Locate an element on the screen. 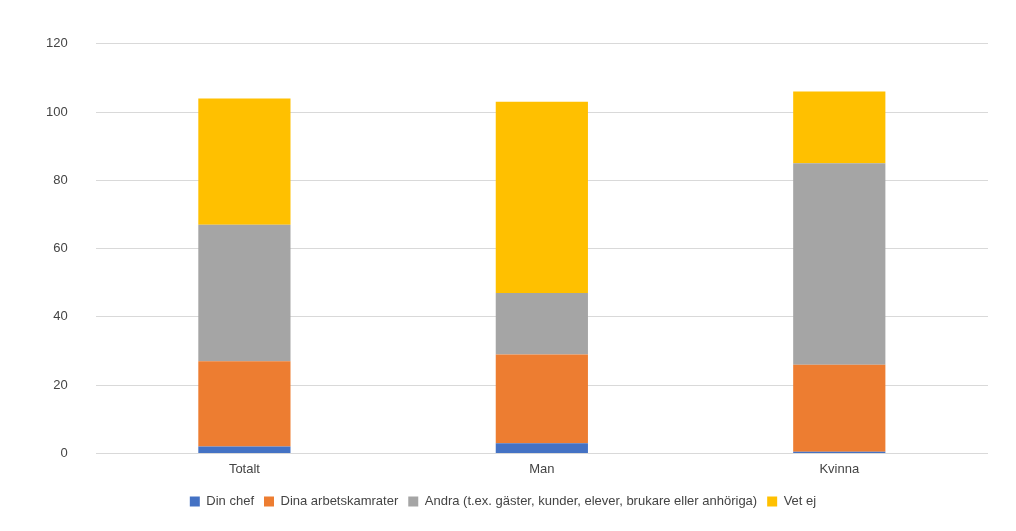  y-tick-label: 0 is located at coordinates (64, 452).